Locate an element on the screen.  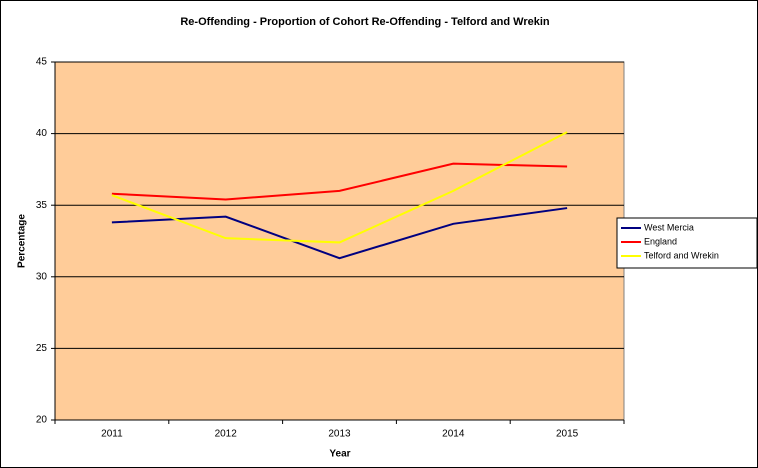
x-axis-label: Year is located at coordinates (339, 454).